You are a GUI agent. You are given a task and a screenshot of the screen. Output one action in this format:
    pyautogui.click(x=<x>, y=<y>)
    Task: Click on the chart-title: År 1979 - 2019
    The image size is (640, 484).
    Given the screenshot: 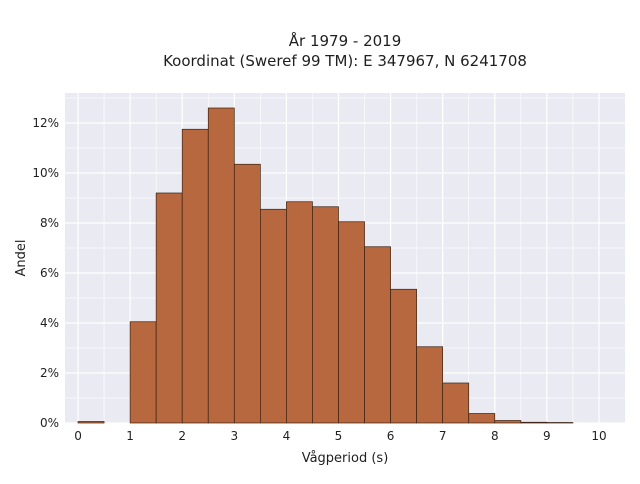 What is the action you would take?
    pyautogui.click(x=345, y=40)
    